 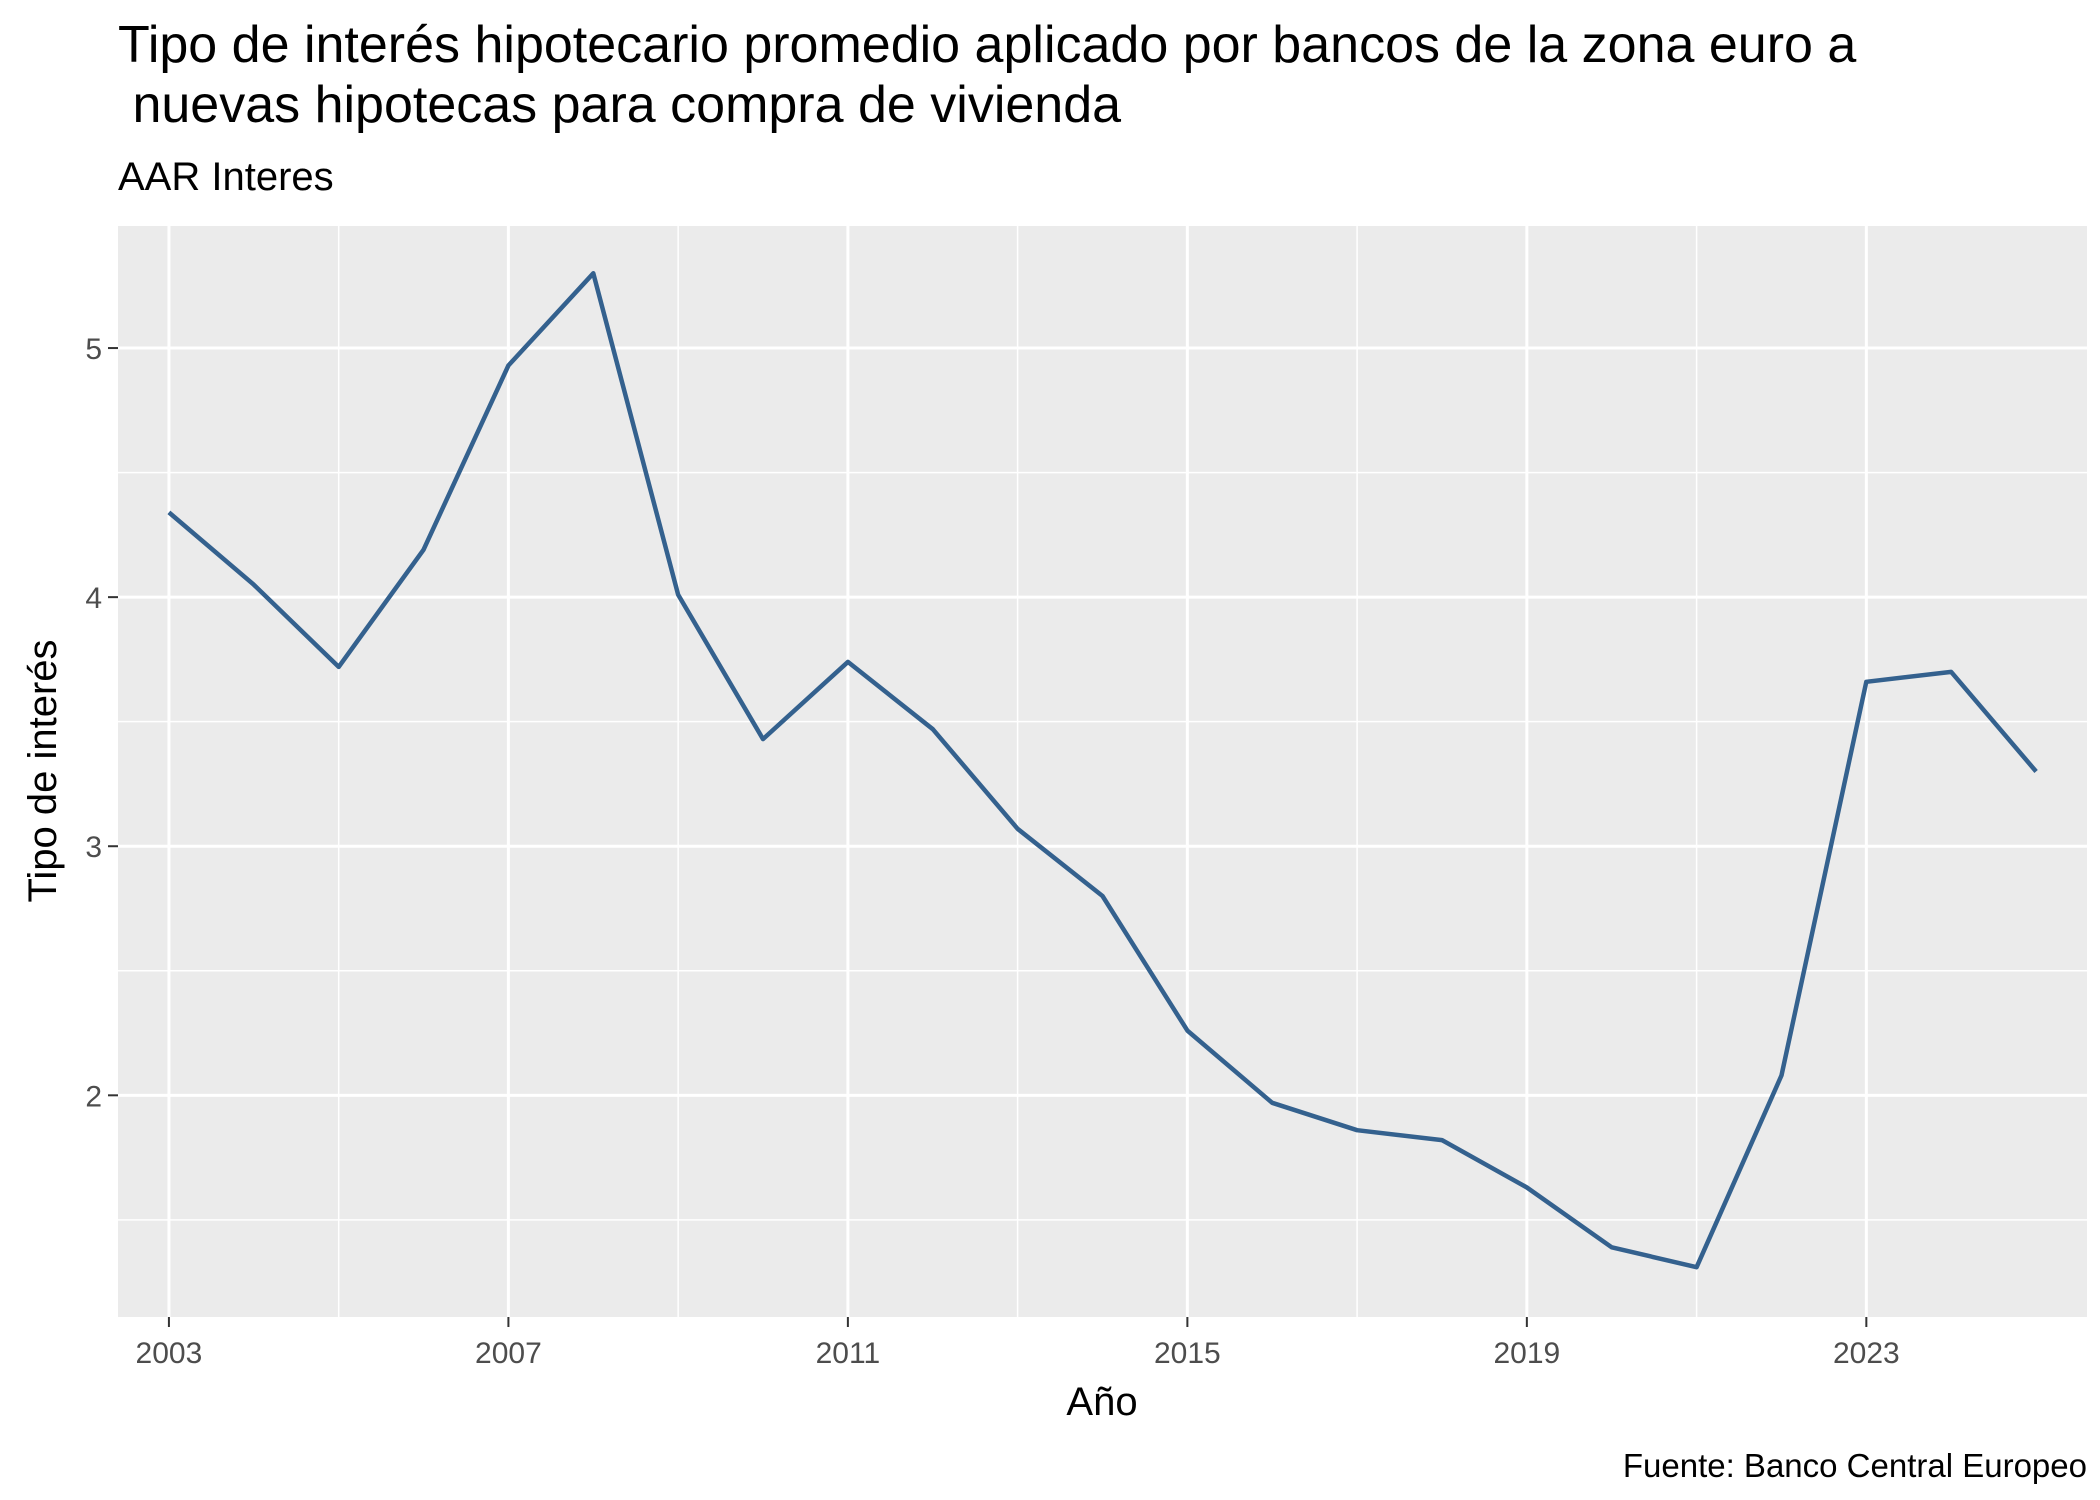 I want to click on x-axis-title: Año, so click(x=1101, y=1402).